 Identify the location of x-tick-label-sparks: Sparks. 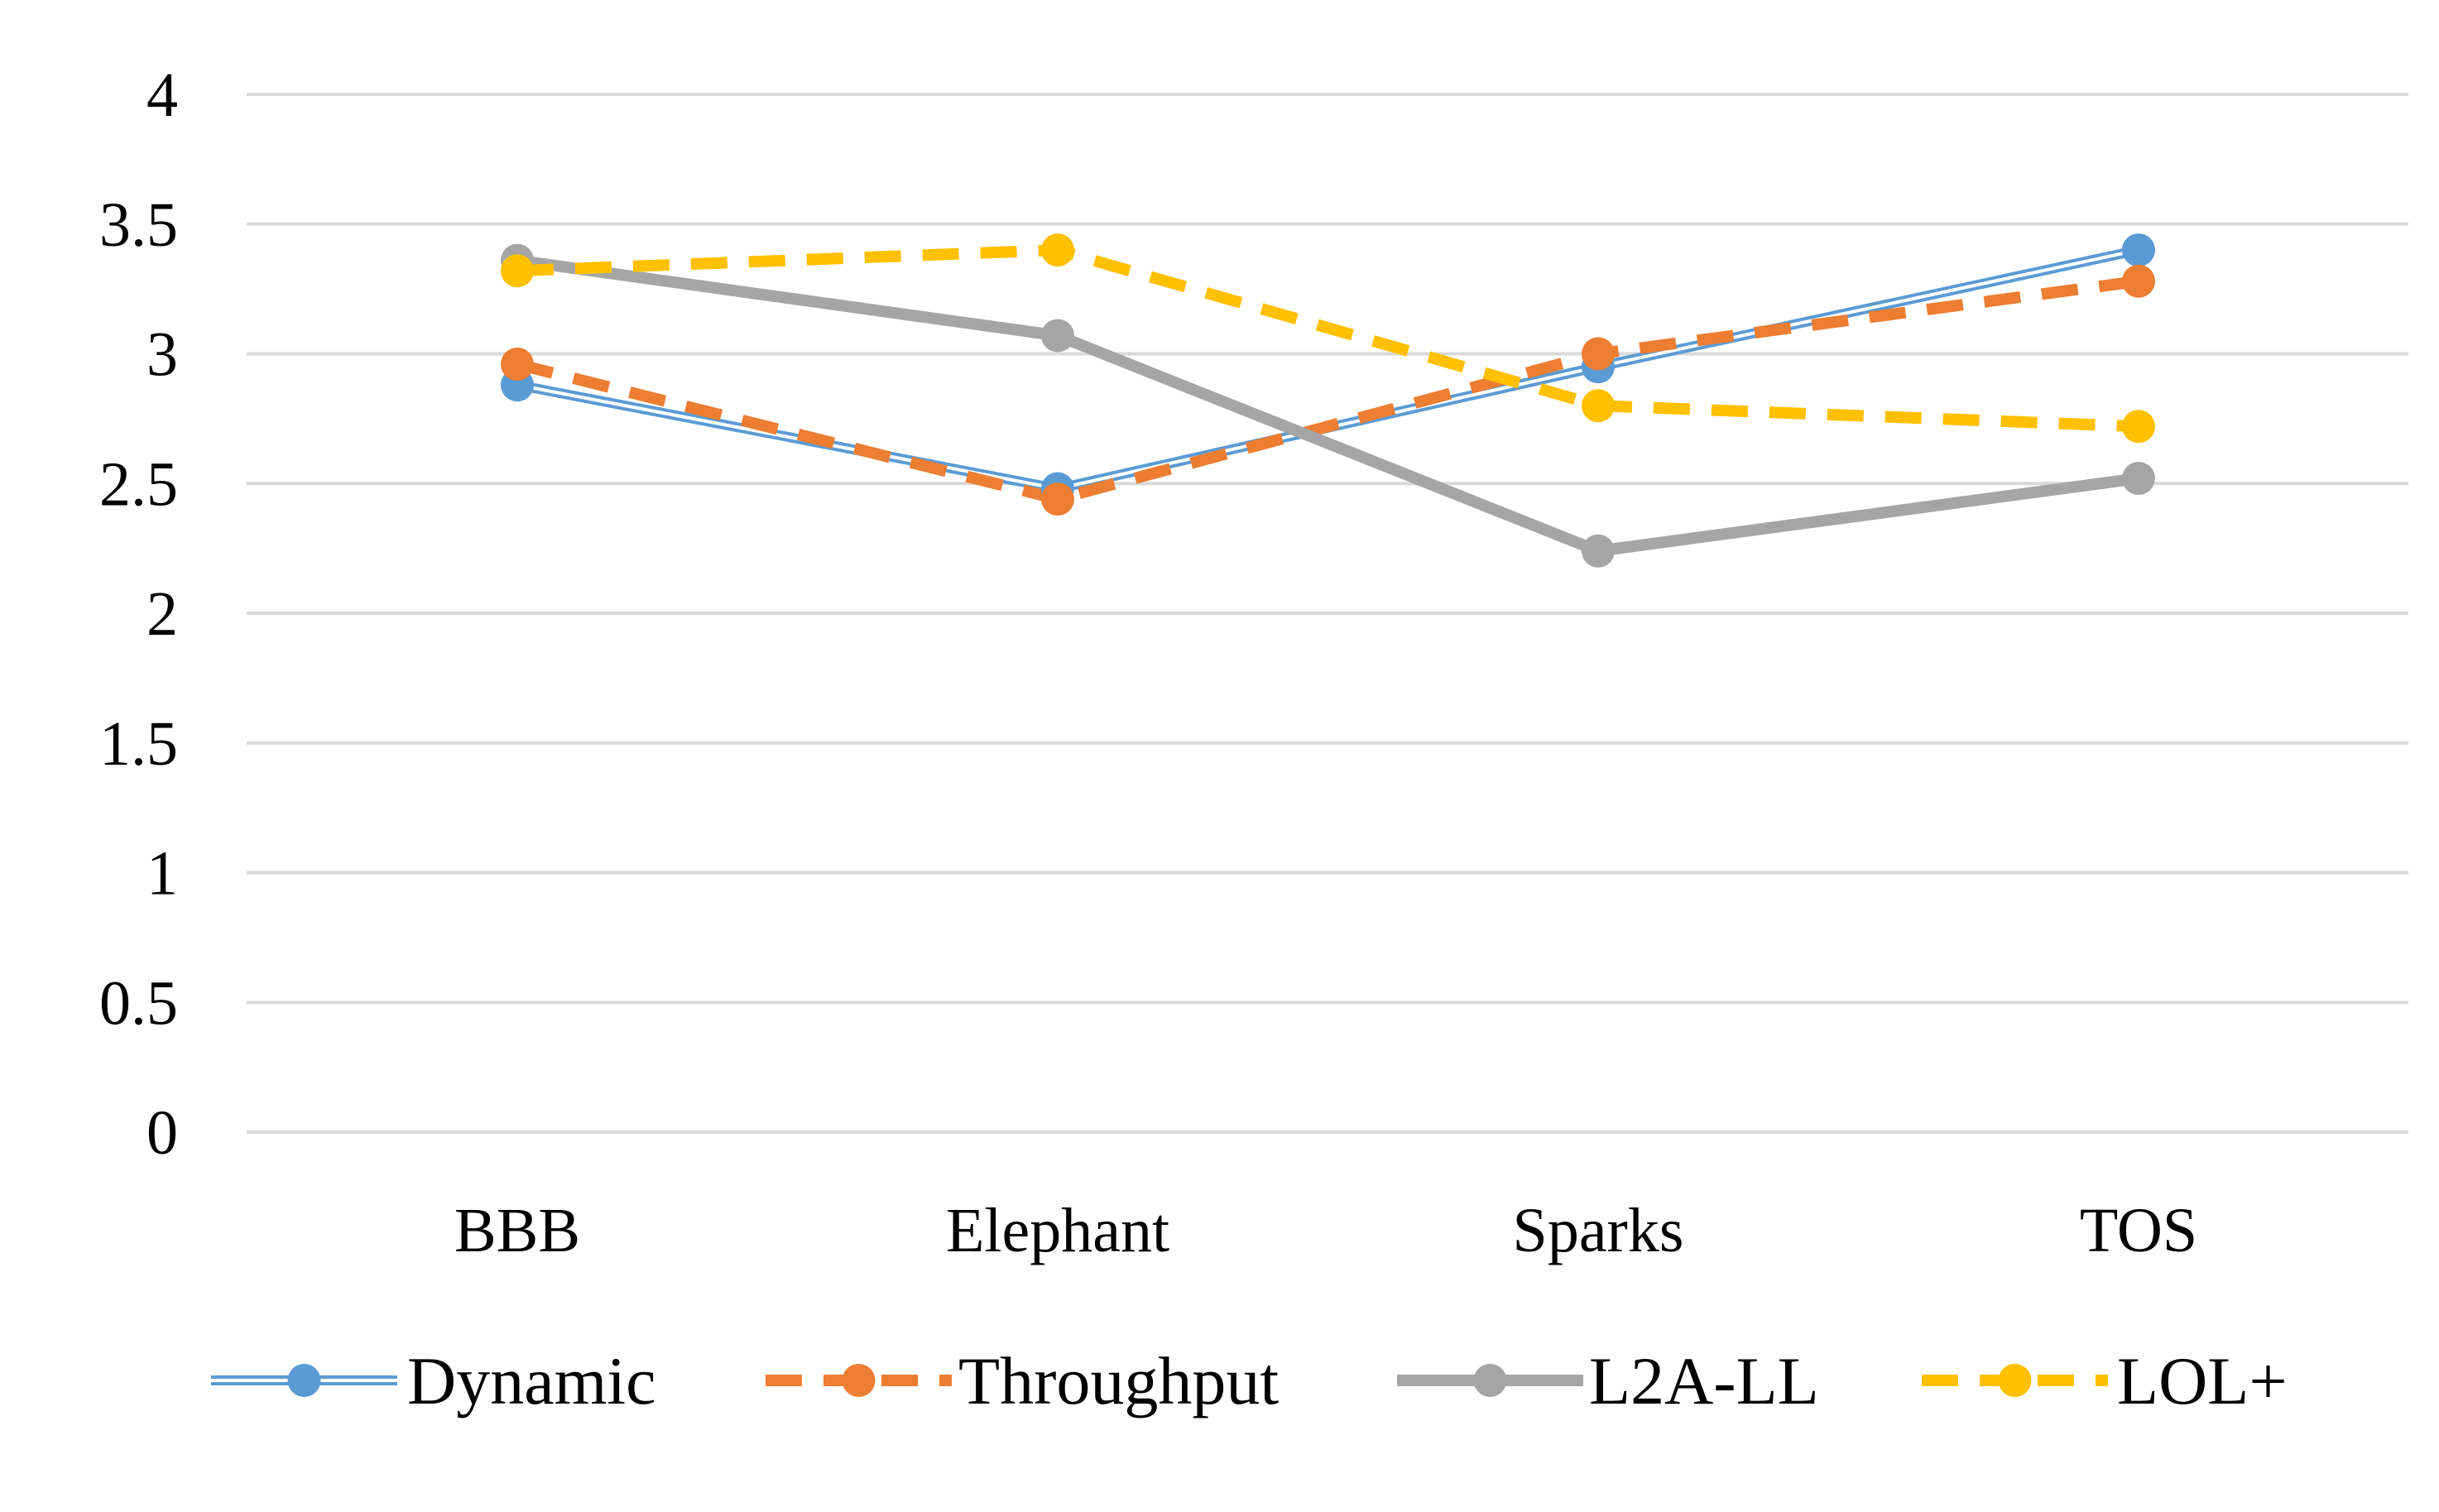
(1599, 1230).